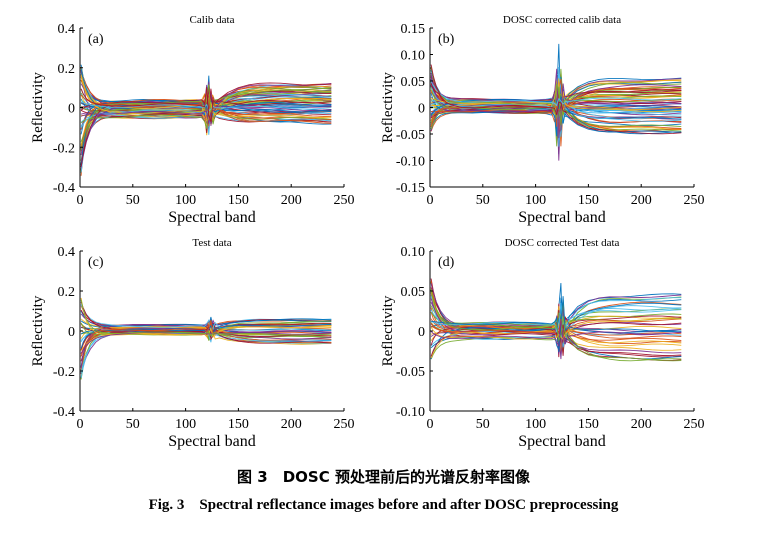  What do you see at coordinates (211, 243) in the screenshot?
I see `chart-title: Test data` at bounding box center [211, 243].